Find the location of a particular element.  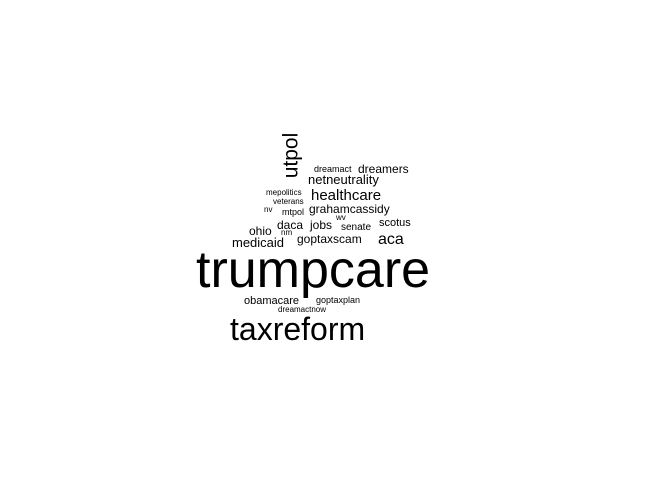

word-dreamact: dreamact is located at coordinates (333, 169).